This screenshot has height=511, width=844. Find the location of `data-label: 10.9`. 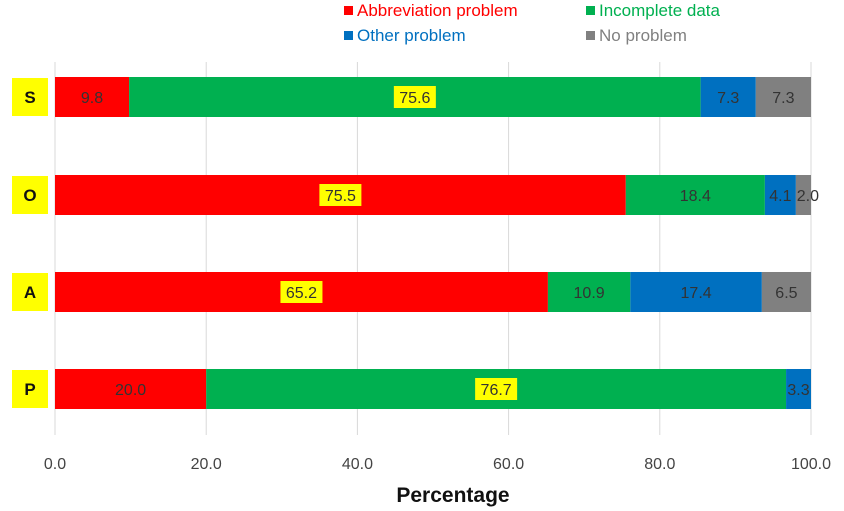

data-label: 10.9 is located at coordinates (589, 293).